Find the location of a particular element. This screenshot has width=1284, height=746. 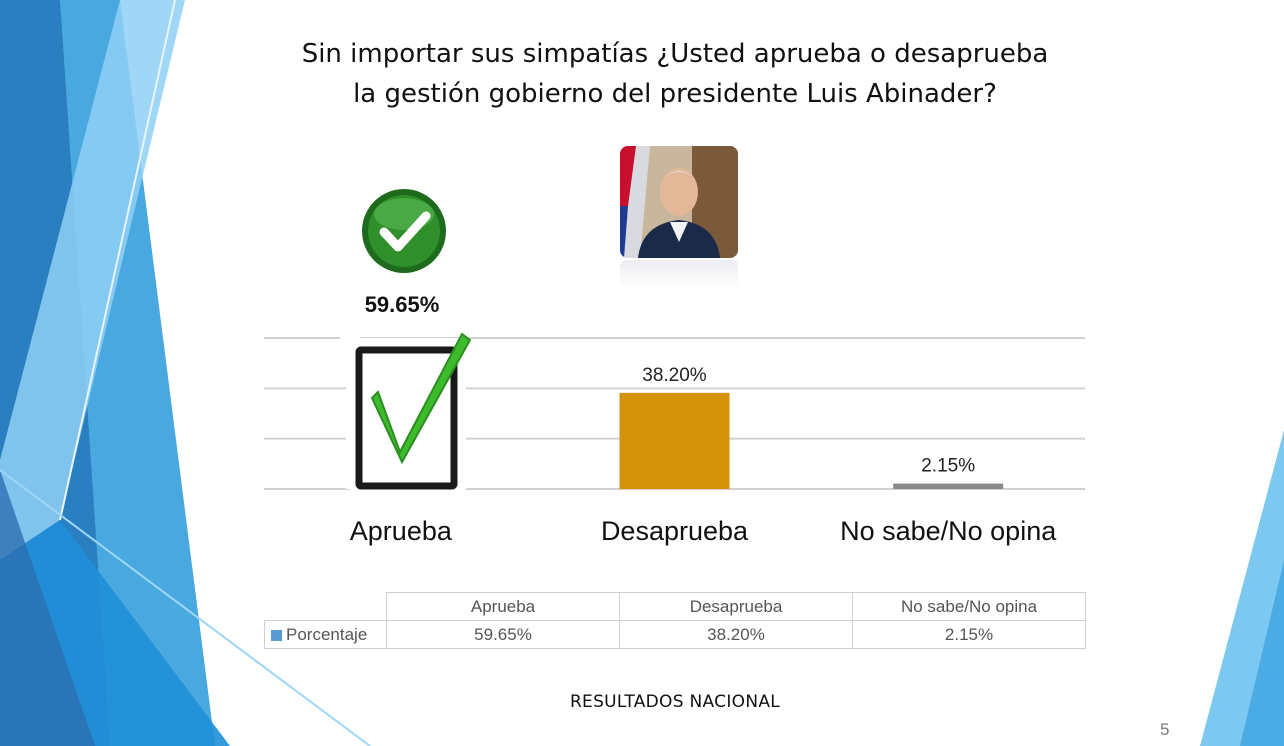

data-table-value-aprueba: 59.65% is located at coordinates (503, 634).